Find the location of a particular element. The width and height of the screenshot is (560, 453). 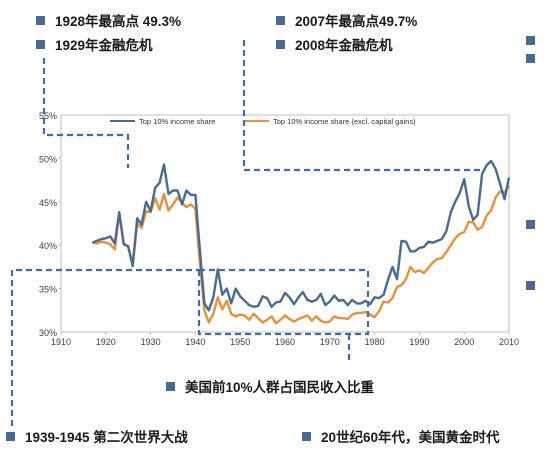

x-tick-label: 2010 is located at coordinates (509, 342).